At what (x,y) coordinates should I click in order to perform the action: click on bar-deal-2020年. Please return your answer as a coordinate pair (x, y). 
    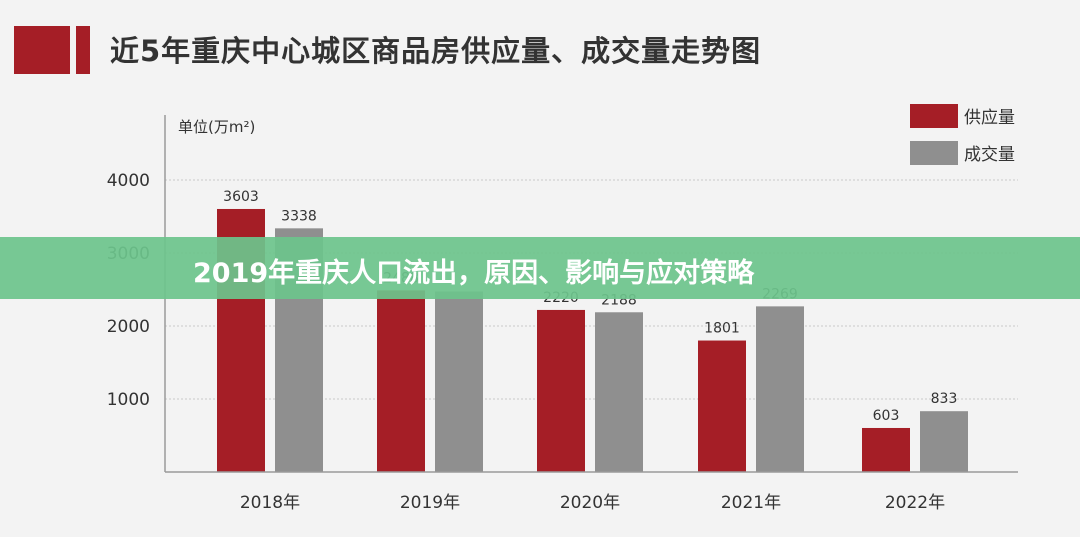
    Looking at the image, I should click on (619, 392).